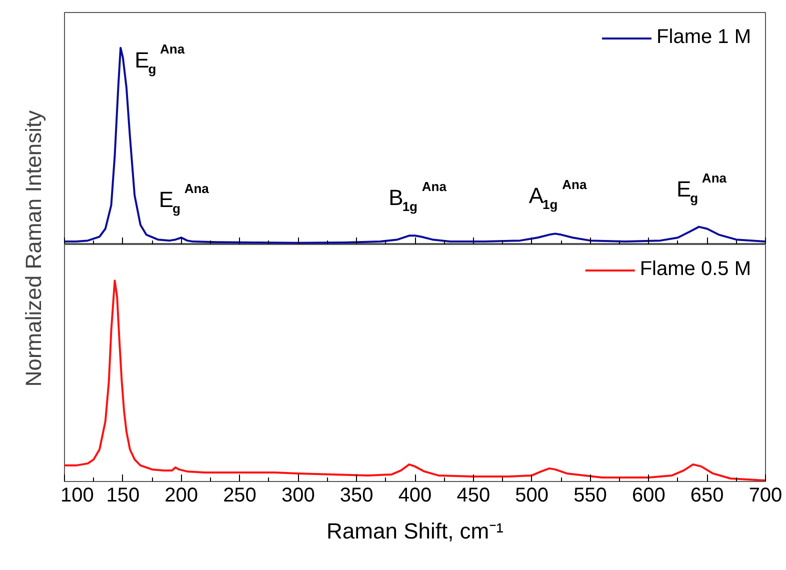 Image resolution: width=786 pixels, height=570 pixels. I want to click on x-axis-title: Raman Shift, cm⁻¹, so click(415, 531).